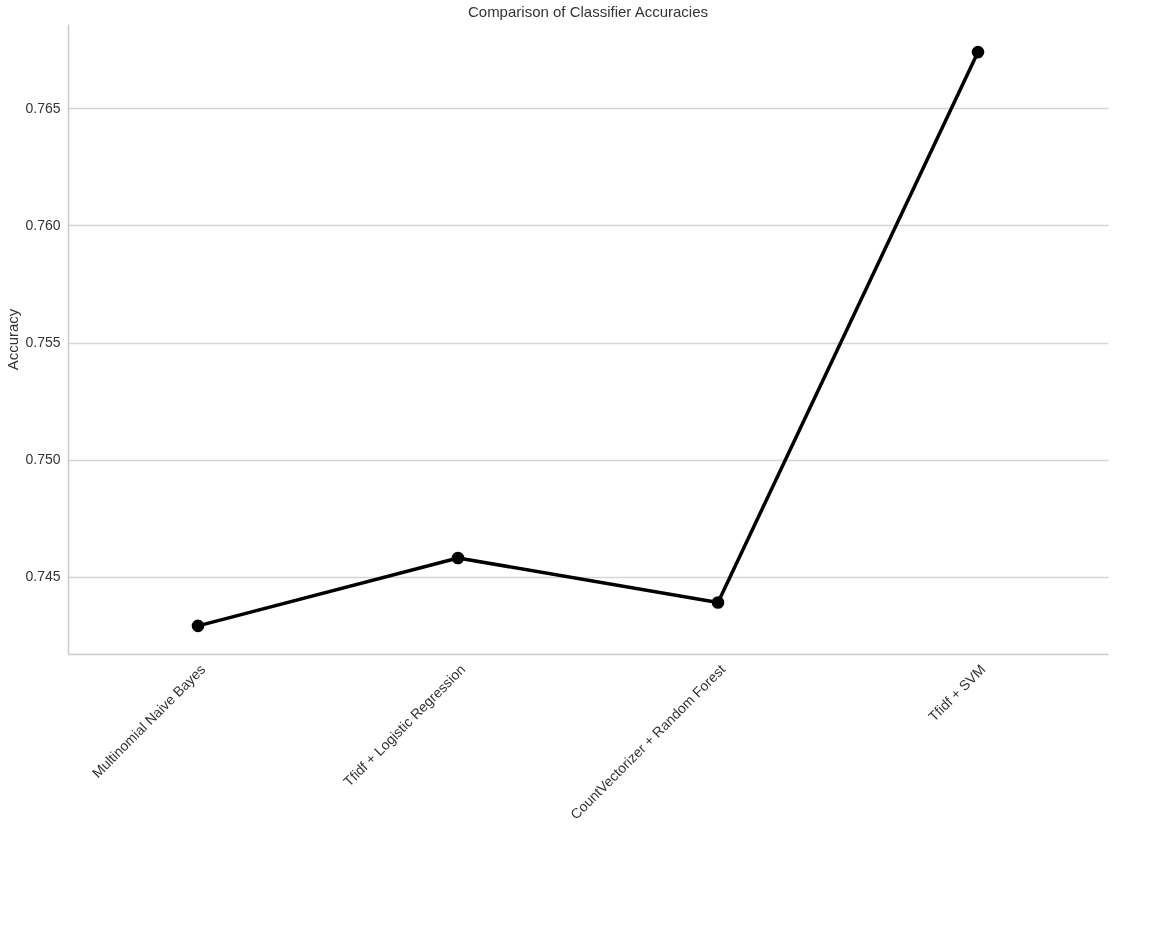 Image resolution: width=1172 pixels, height=927 pixels. I want to click on y-axis-title: Accuracy, so click(13, 339).